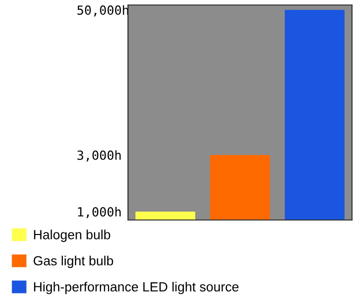 This screenshot has height=306, width=355. I want to click on y-tick-label: 1,000h, so click(99, 212).